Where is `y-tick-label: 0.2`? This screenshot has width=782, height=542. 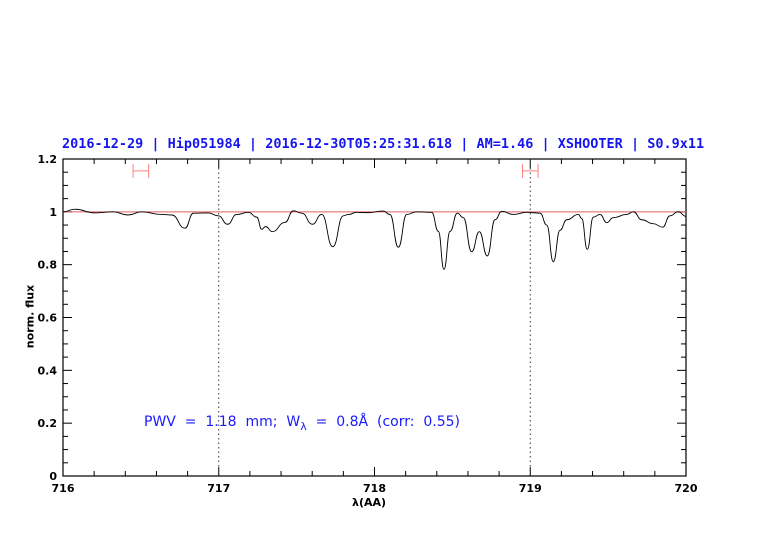
y-tick-label: 0.2 is located at coordinates (48, 423).